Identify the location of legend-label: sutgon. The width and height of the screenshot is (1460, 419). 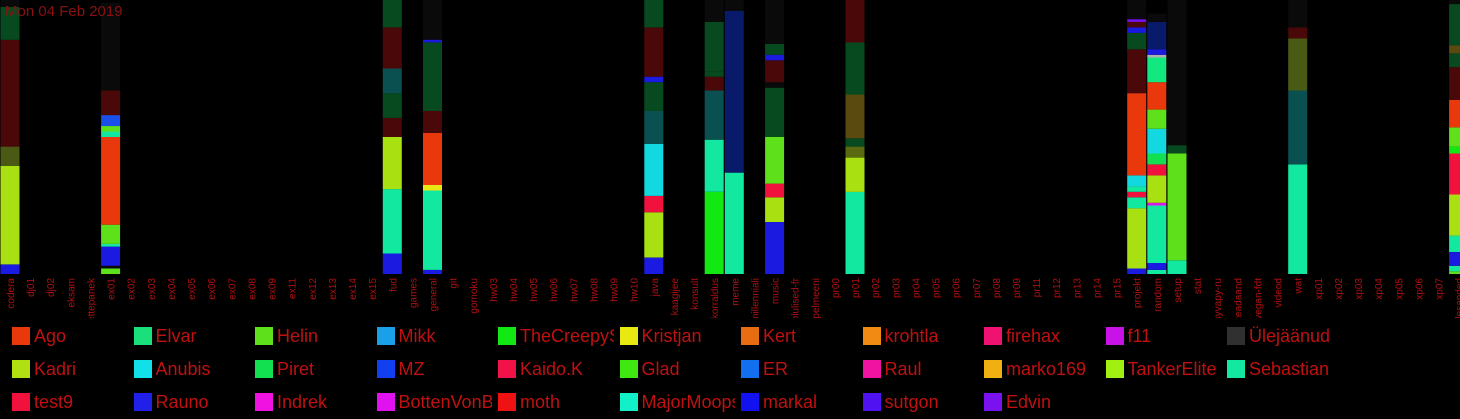
(911, 401).